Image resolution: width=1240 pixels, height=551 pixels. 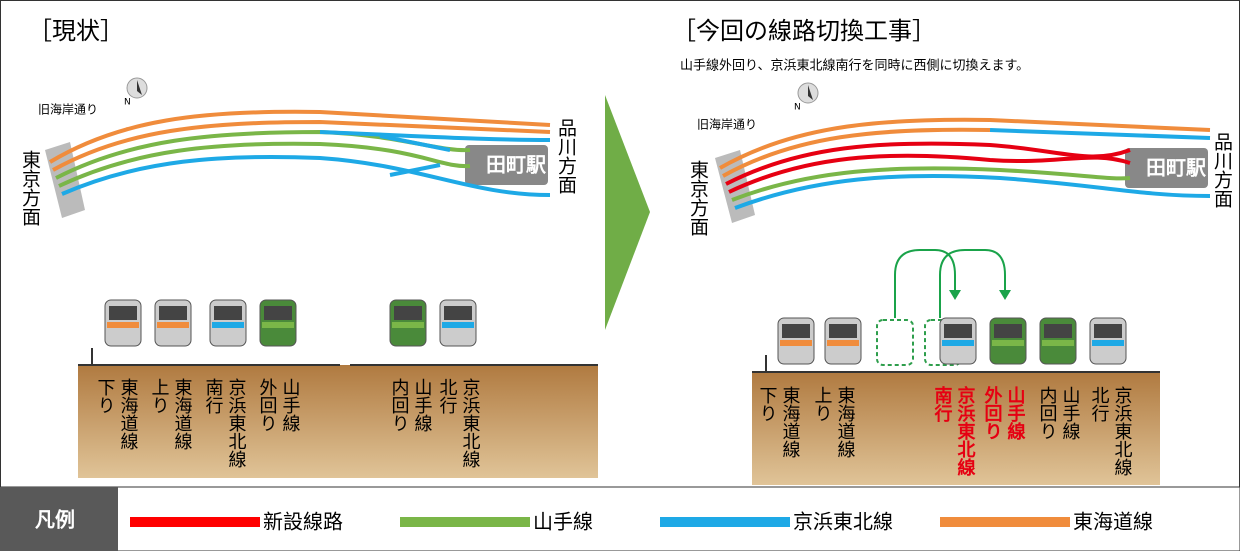 What do you see at coordinates (415, 155) in the screenshot?
I see `crossover` at bounding box center [415, 155].